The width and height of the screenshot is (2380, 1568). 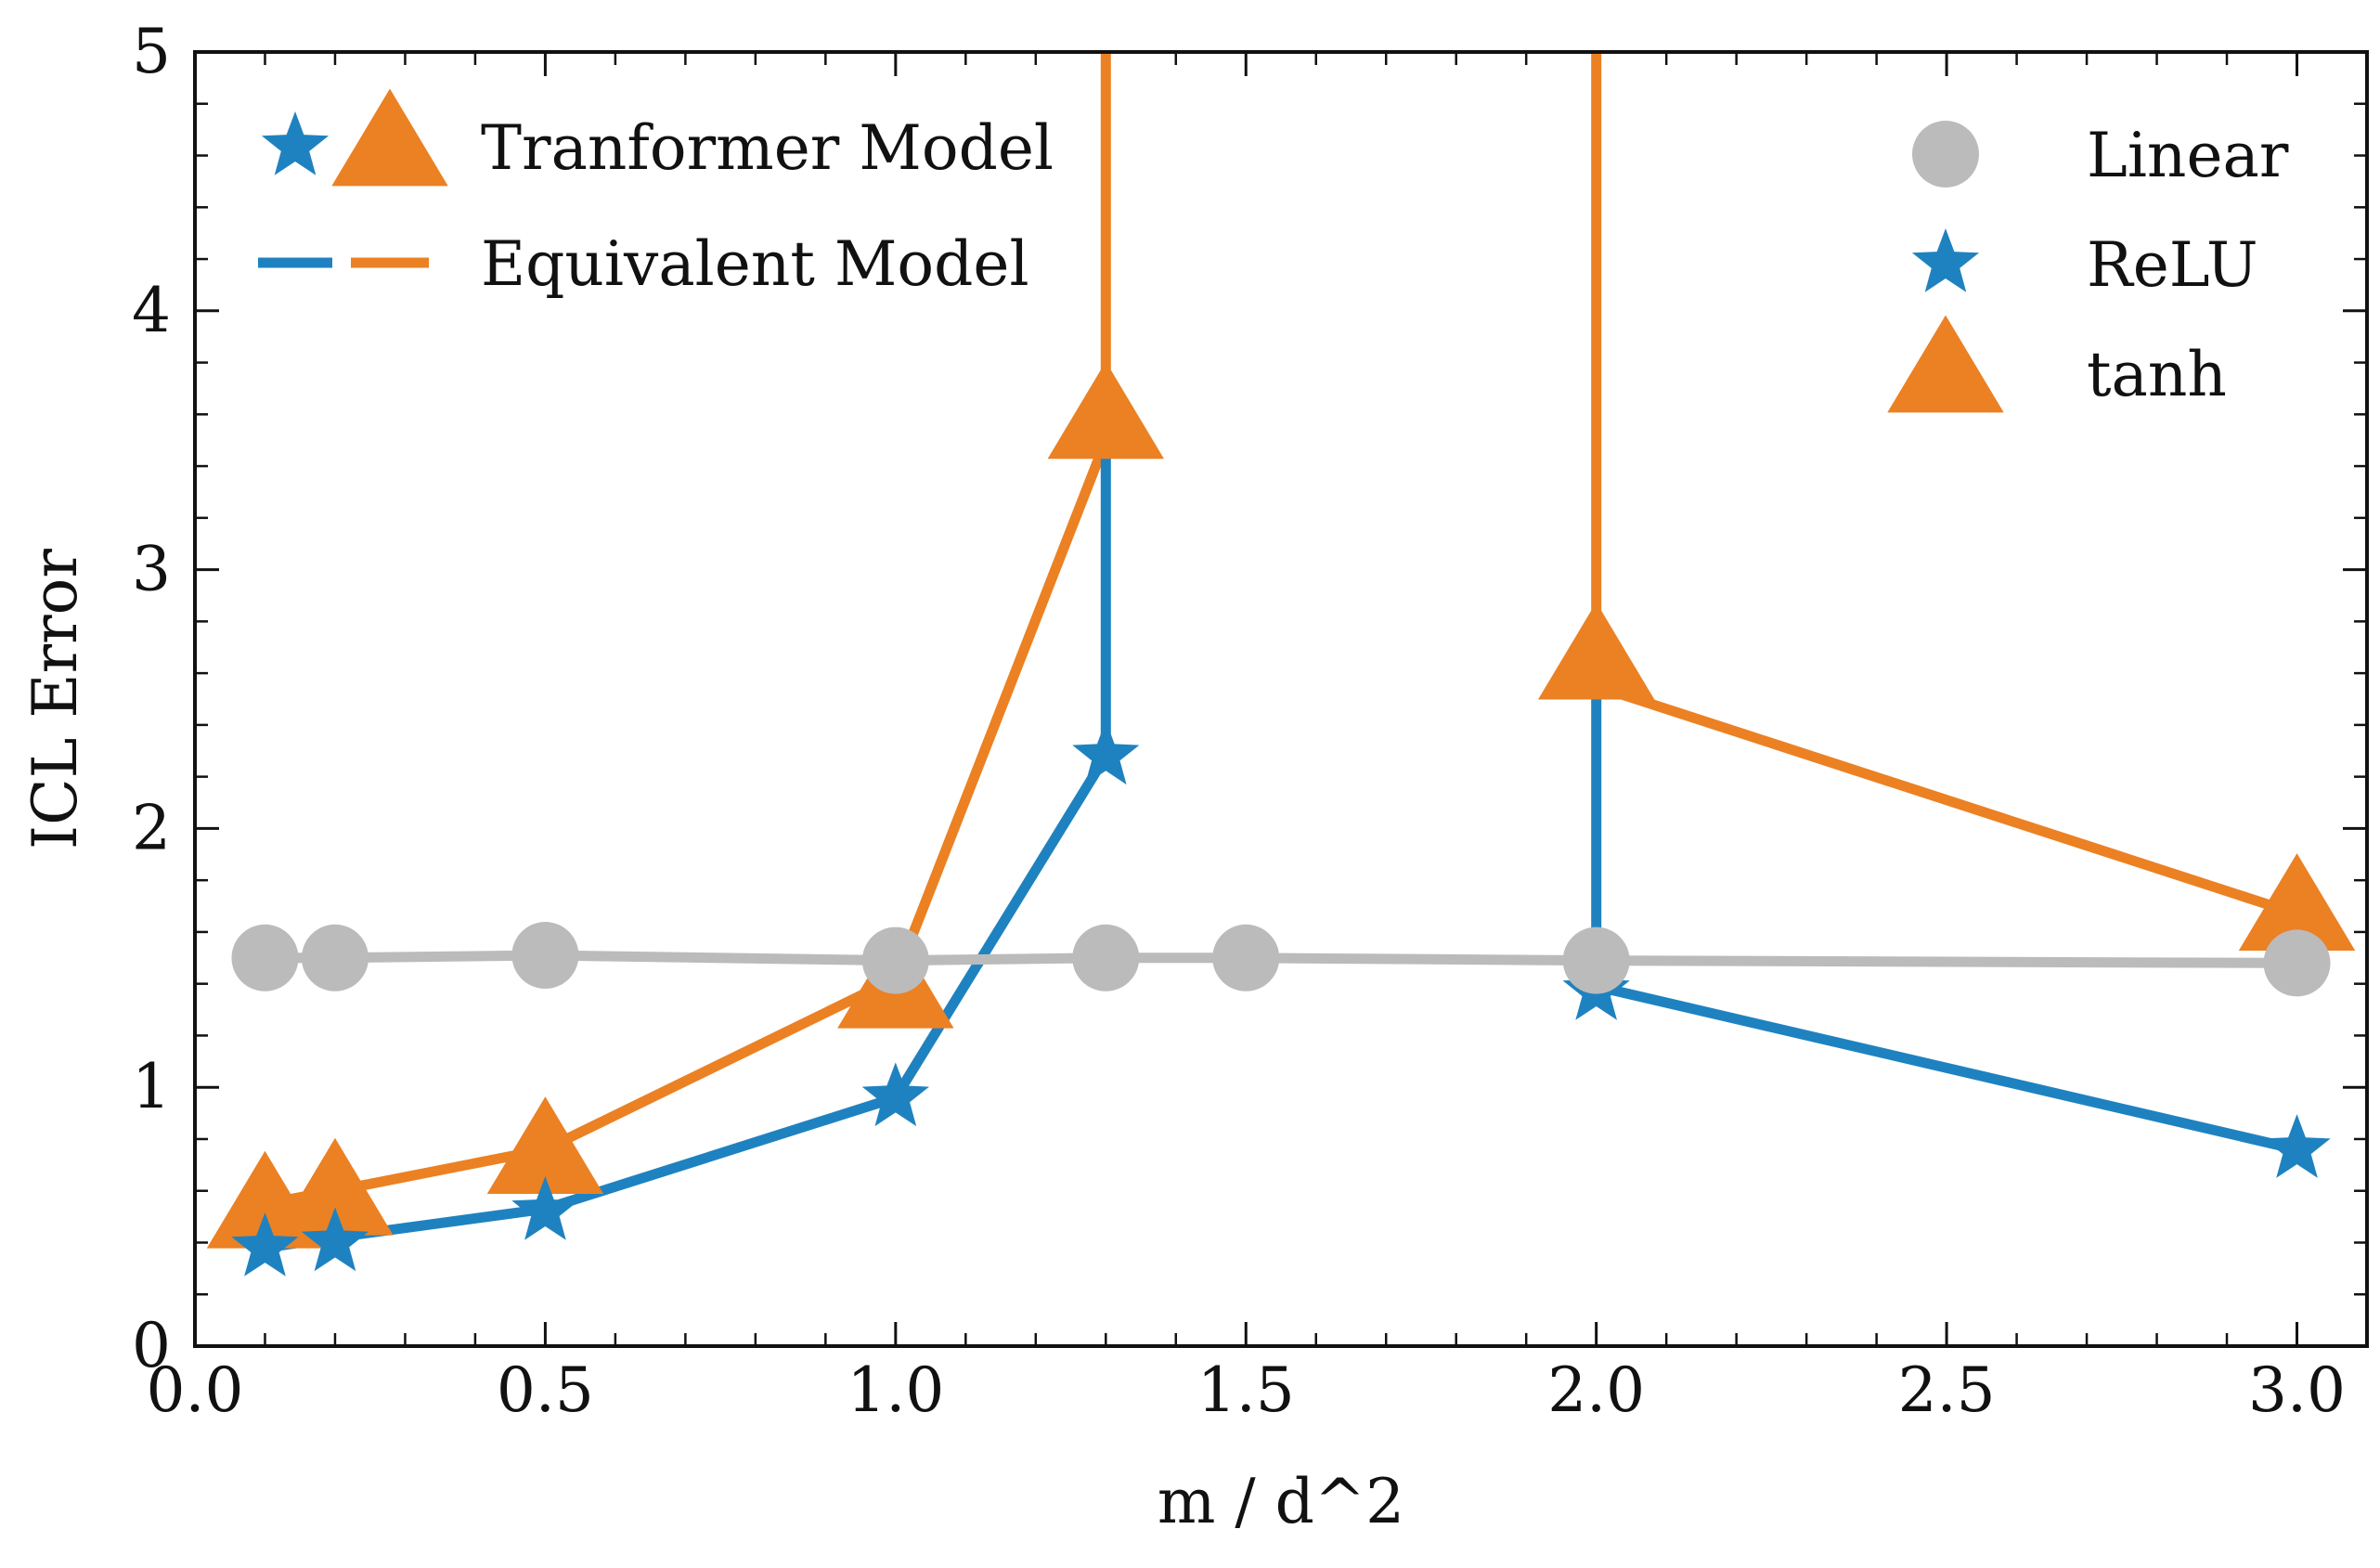 What do you see at coordinates (151, 52) in the screenshot?
I see `y-tick-label: 5` at bounding box center [151, 52].